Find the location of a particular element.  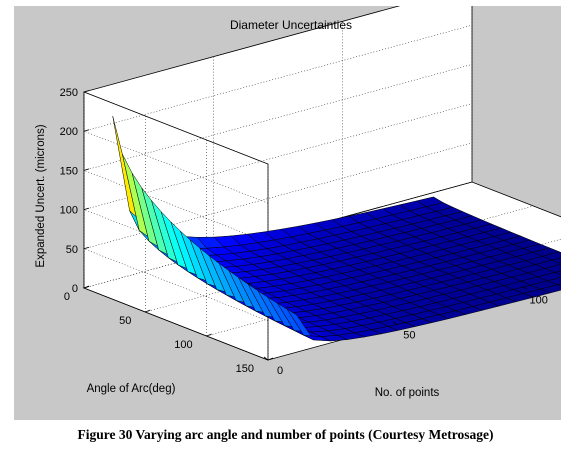

z-tick-label: 50 is located at coordinates (72, 250).